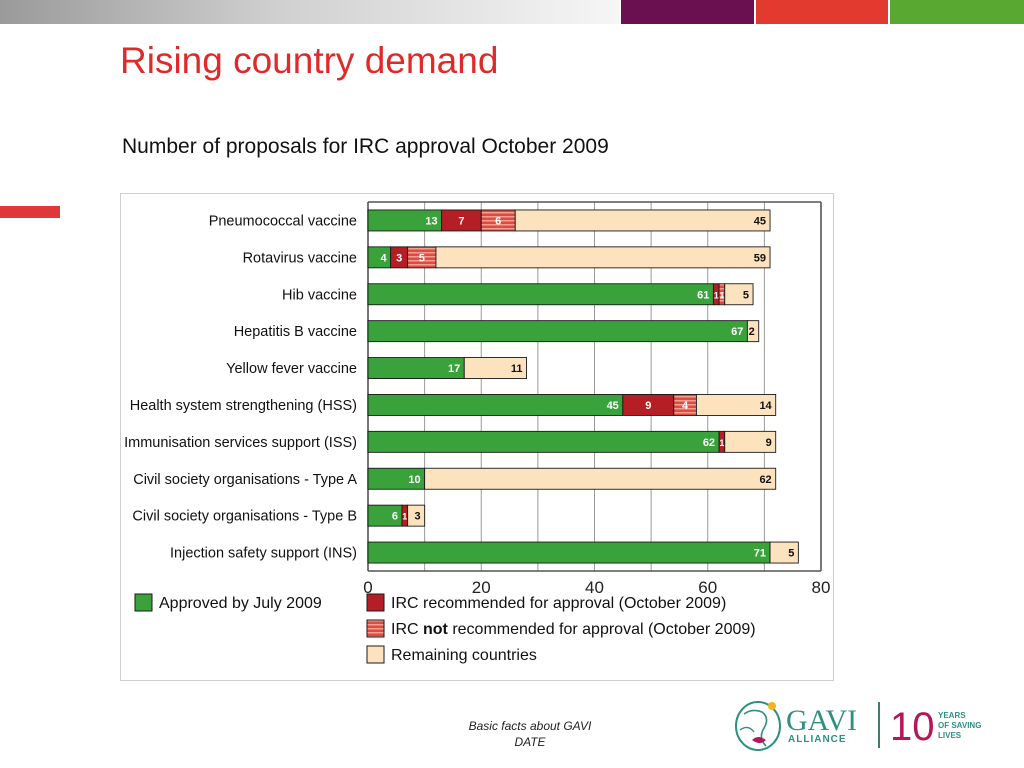 The image size is (1024, 768). What do you see at coordinates (765, 406) in the screenshot?
I see `data-label: 14` at bounding box center [765, 406].